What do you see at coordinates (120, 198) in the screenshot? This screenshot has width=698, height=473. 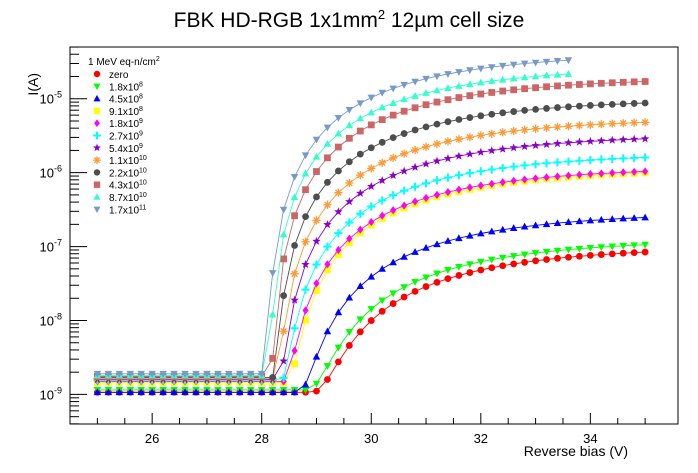 I see `legend-item: 8.7x1010` at bounding box center [120, 198].